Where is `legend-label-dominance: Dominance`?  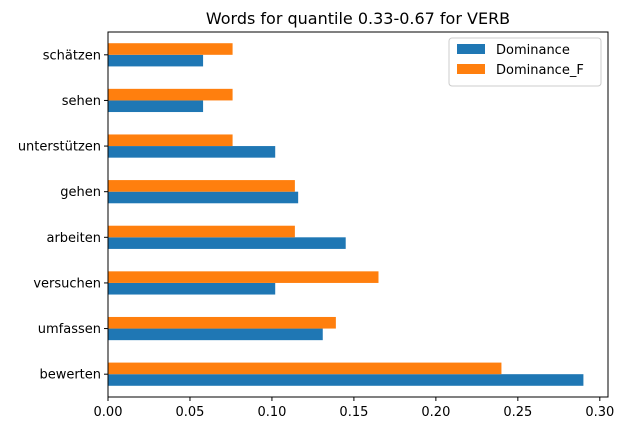
legend-label-dominance: Dominance is located at coordinates (533, 50).